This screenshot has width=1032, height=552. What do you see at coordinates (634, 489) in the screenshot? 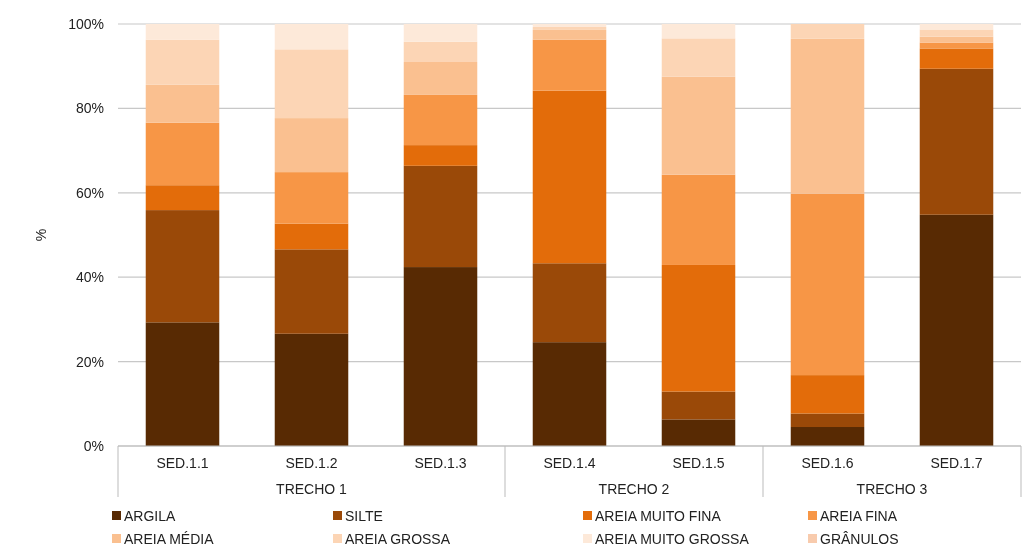
I see `text: TRECHO 2` at bounding box center [634, 489].